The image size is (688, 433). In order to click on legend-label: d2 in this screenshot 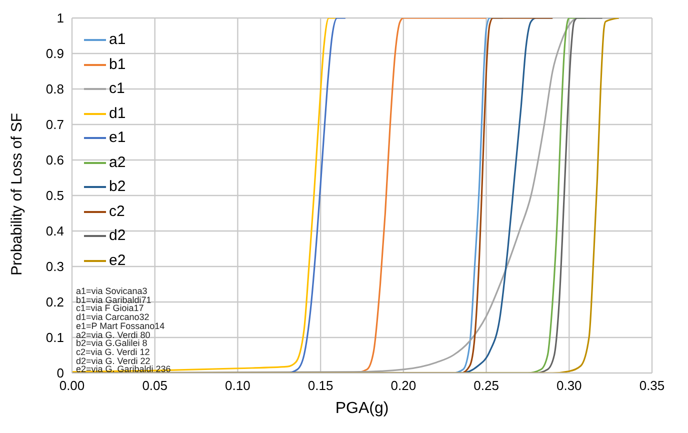, I will do `click(117, 236)`.